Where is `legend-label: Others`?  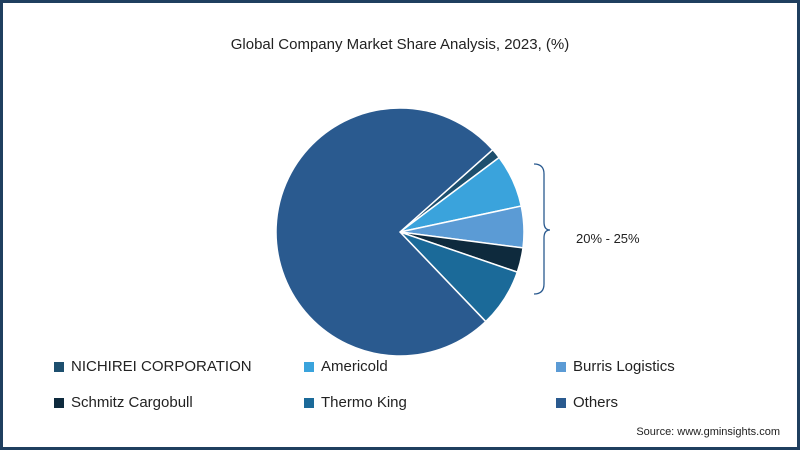 legend-label: Others is located at coordinates (596, 402).